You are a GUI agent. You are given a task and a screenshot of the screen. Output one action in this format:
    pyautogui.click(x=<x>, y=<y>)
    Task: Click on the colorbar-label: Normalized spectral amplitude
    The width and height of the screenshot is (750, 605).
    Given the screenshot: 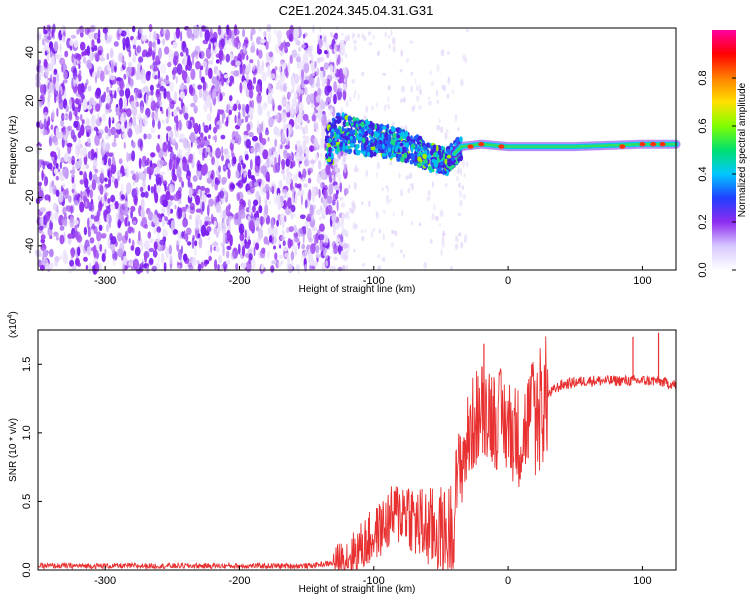 What is the action you would take?
    pyautogui.click(x=742, y=149)
    